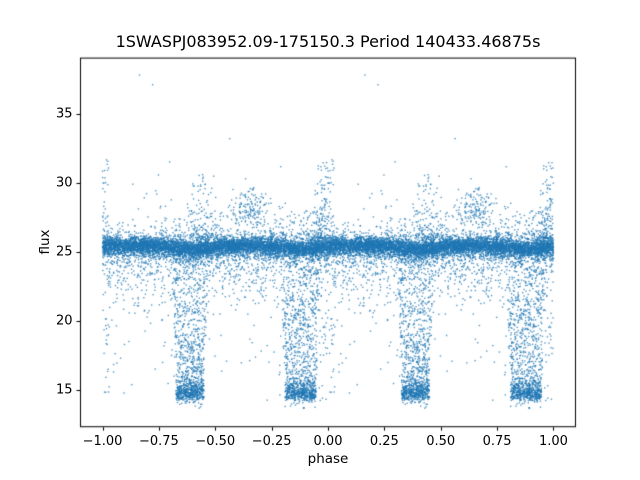 Image resolution: width=640 pixels, height=480 pixels. I want to click on x-tick-label: −0.25, so click(271, 441).